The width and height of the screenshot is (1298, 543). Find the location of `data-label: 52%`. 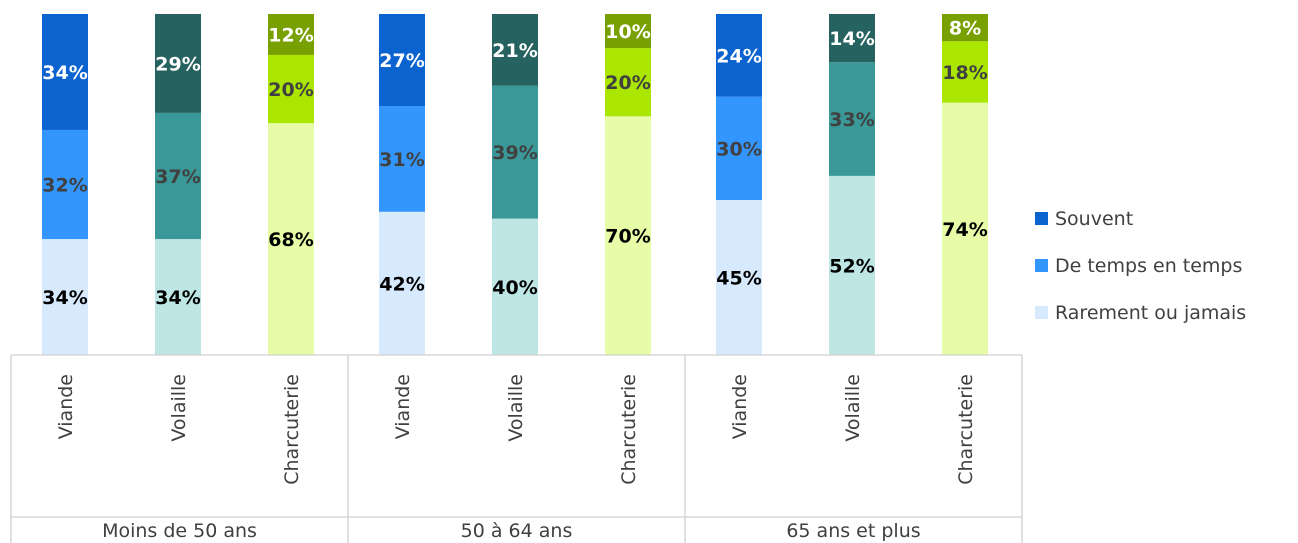

data-label: 52% is located at coordinates (851, 266).